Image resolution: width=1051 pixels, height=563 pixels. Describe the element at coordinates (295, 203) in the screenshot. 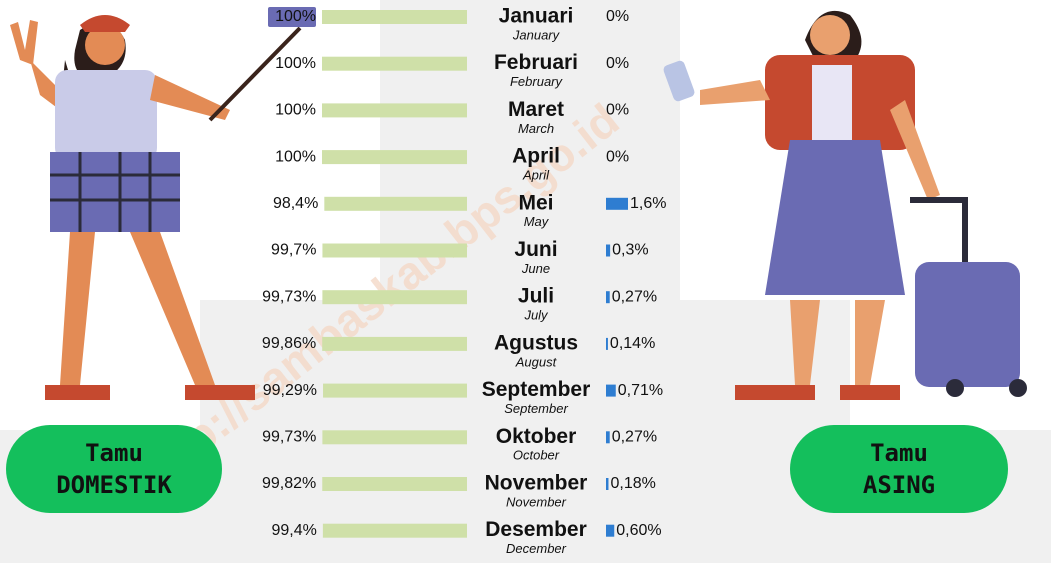

I see `value-label: 98,4%` at that location.